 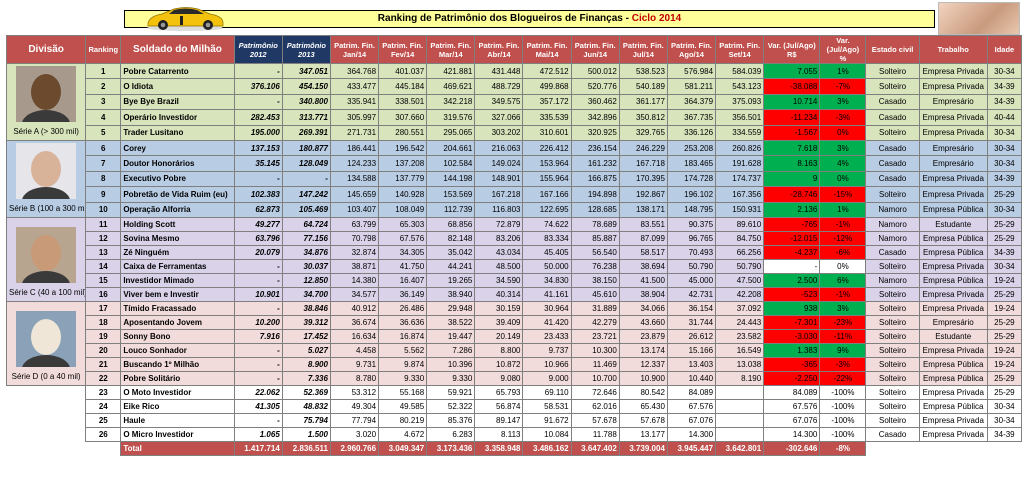 I want to click on month-value-cell: 76.238, so click(x=595, y=266).